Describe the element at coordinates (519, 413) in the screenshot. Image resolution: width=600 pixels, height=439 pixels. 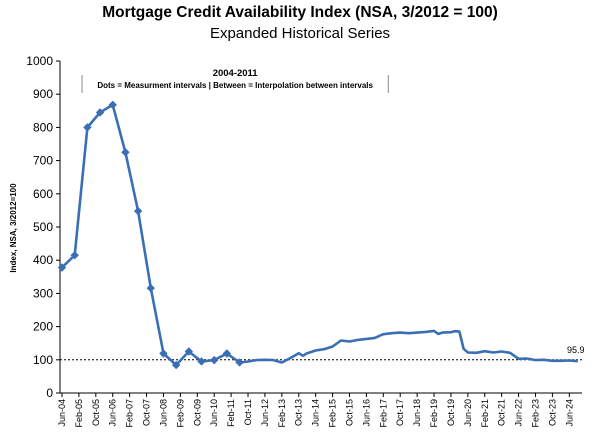
I see `x-tick-label: Jun-22` at that location.